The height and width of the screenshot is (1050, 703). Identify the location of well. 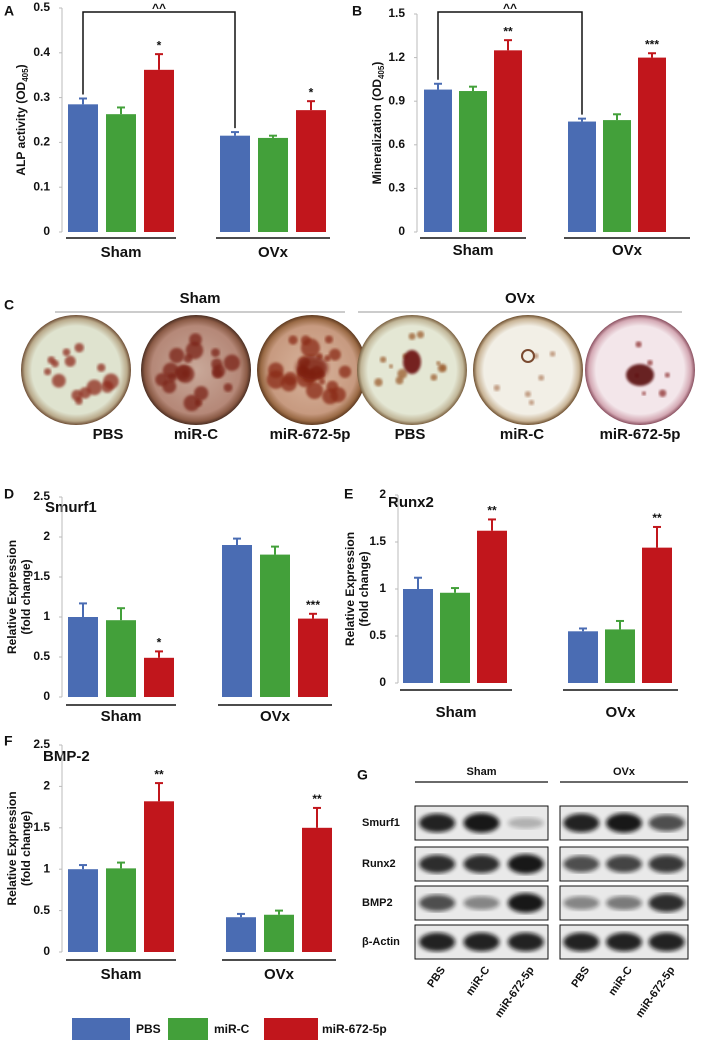
(76, 370).